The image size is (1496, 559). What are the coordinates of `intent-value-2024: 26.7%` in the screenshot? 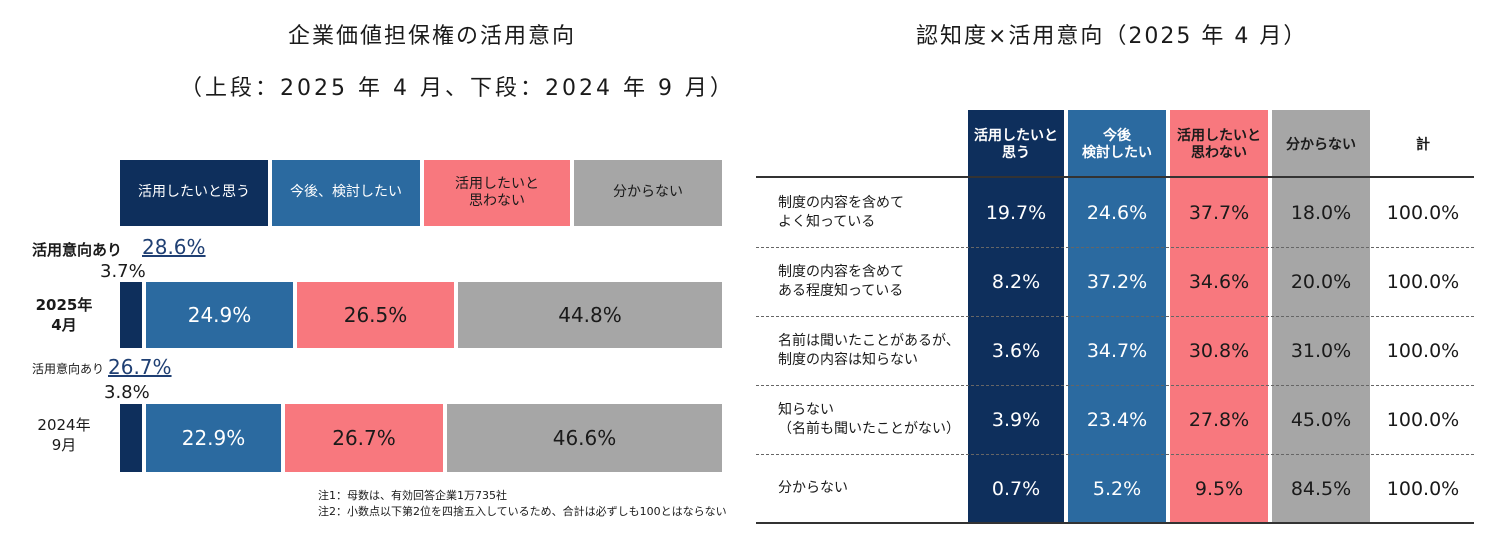 It's located at (140, 367).